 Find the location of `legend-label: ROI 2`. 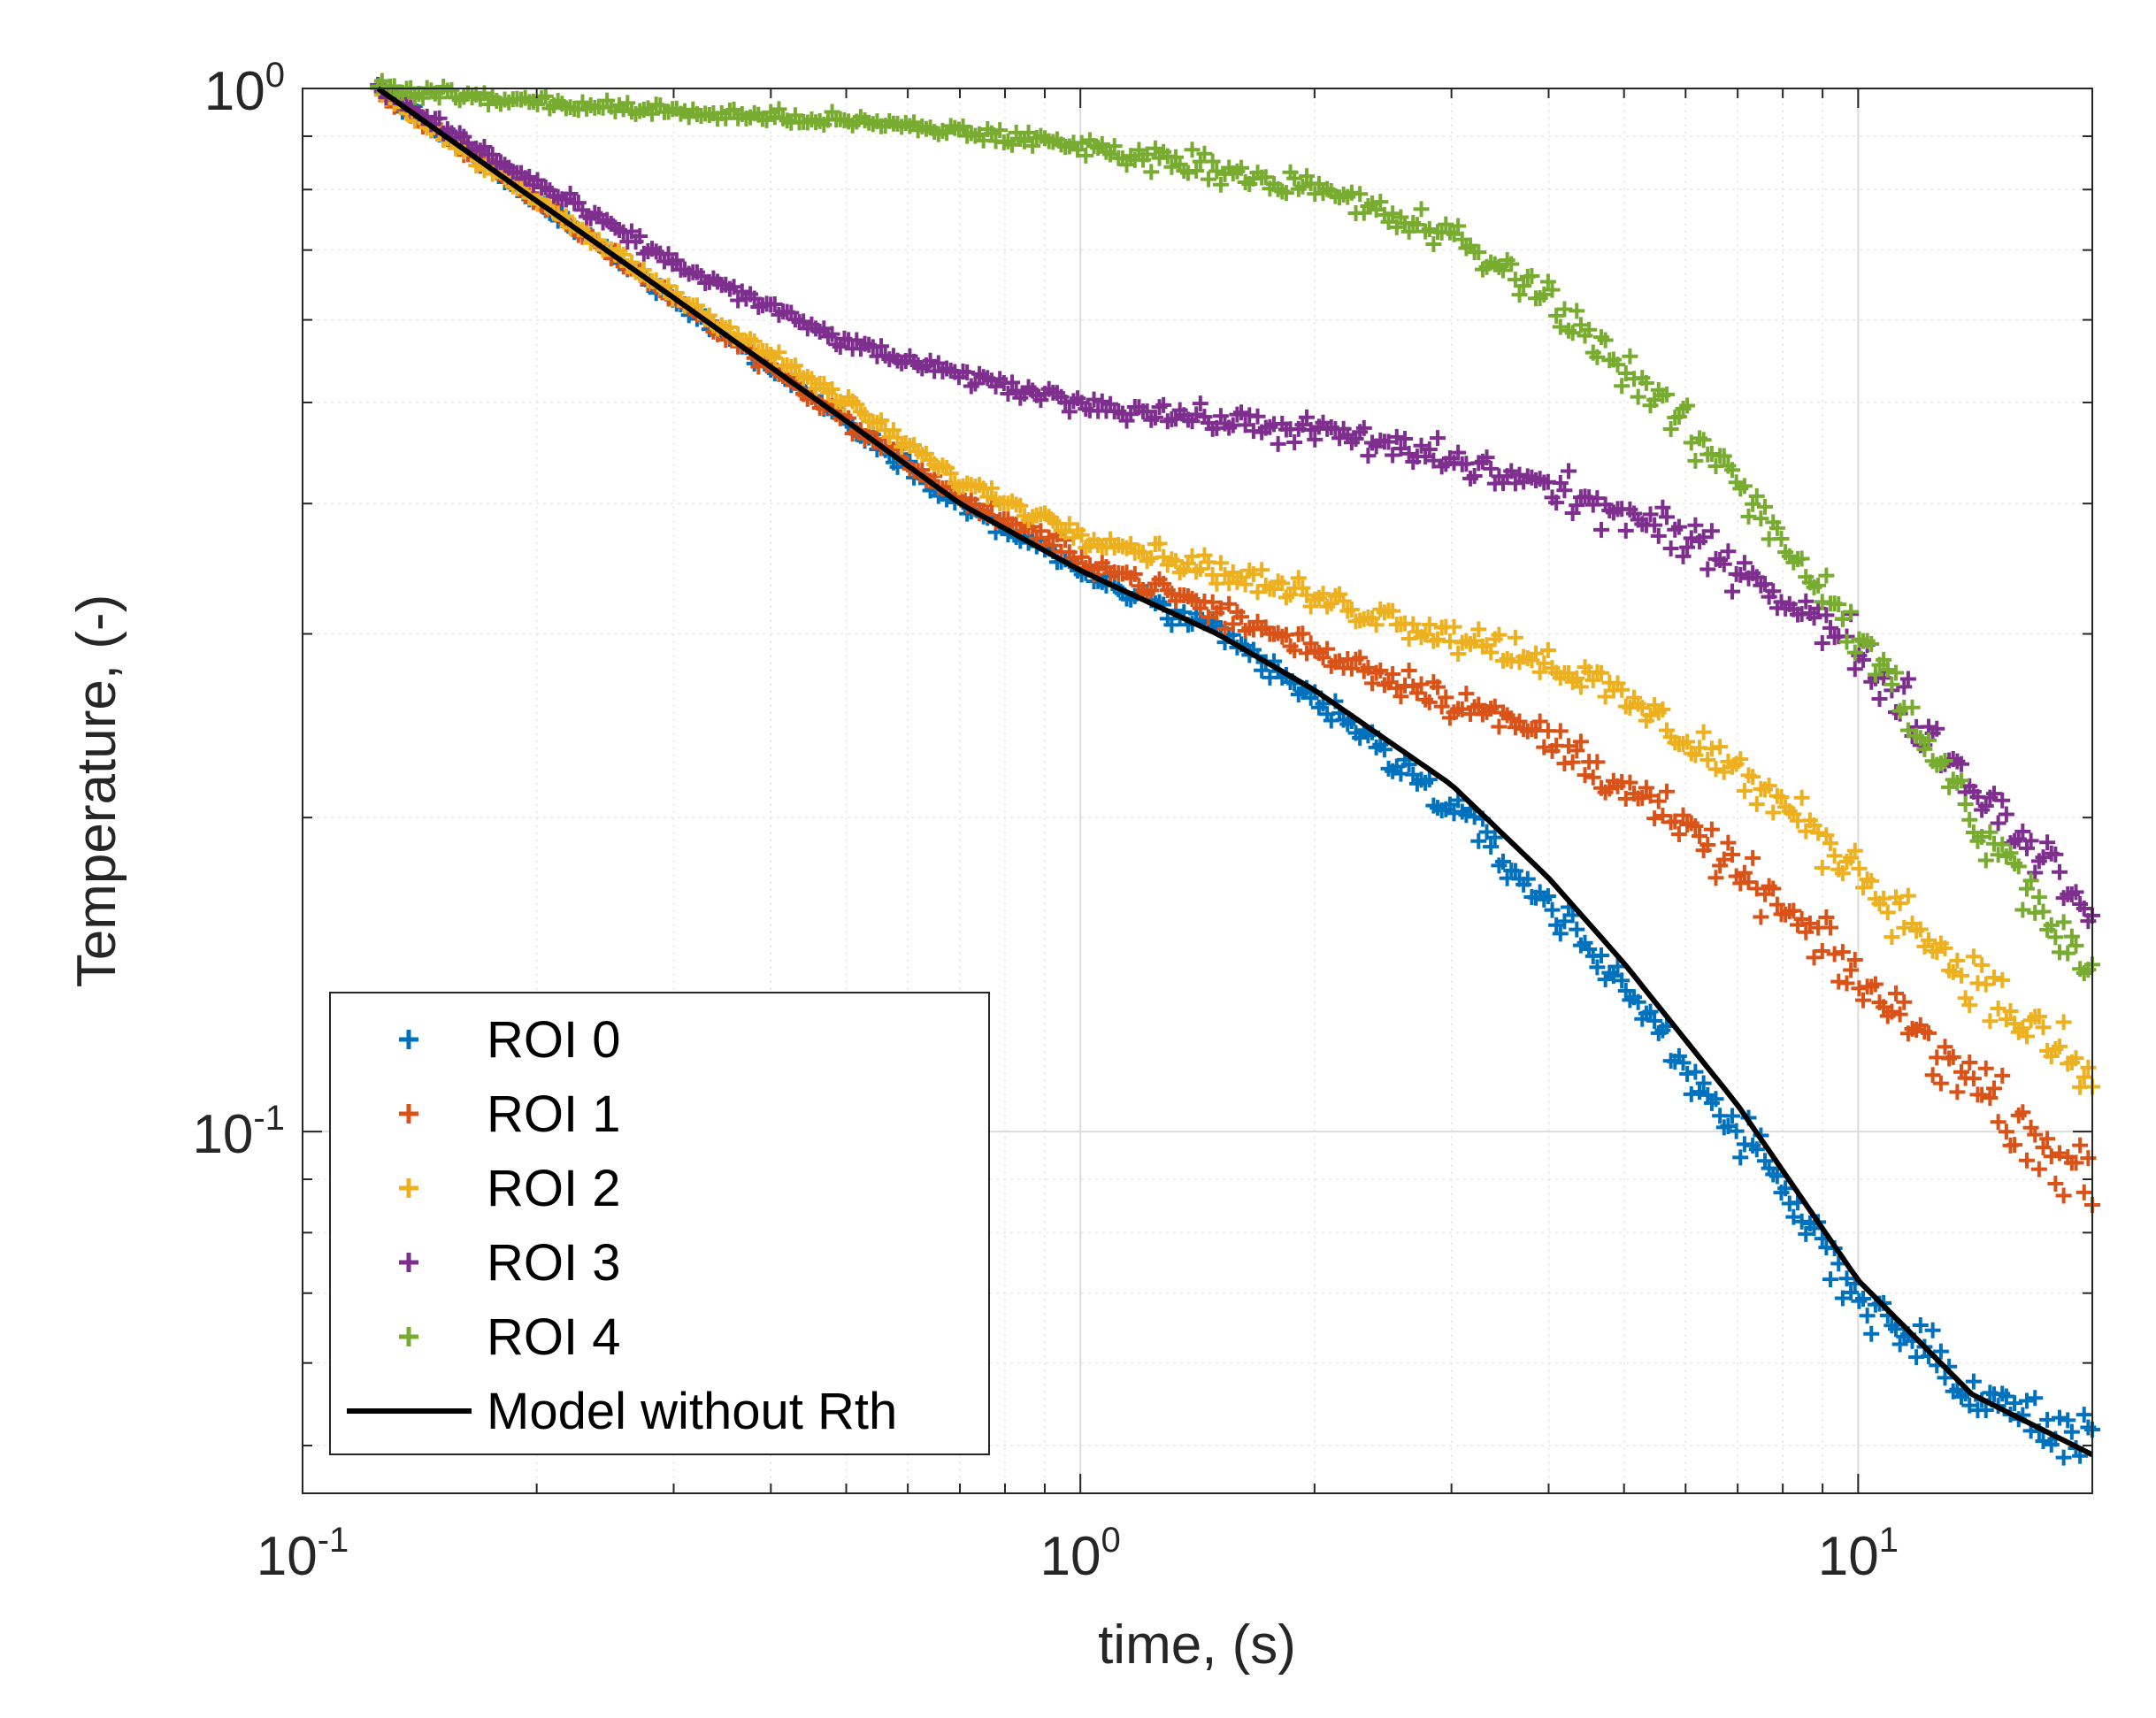

legend-label: ROI 2 is located at coordinates (554, 1188).